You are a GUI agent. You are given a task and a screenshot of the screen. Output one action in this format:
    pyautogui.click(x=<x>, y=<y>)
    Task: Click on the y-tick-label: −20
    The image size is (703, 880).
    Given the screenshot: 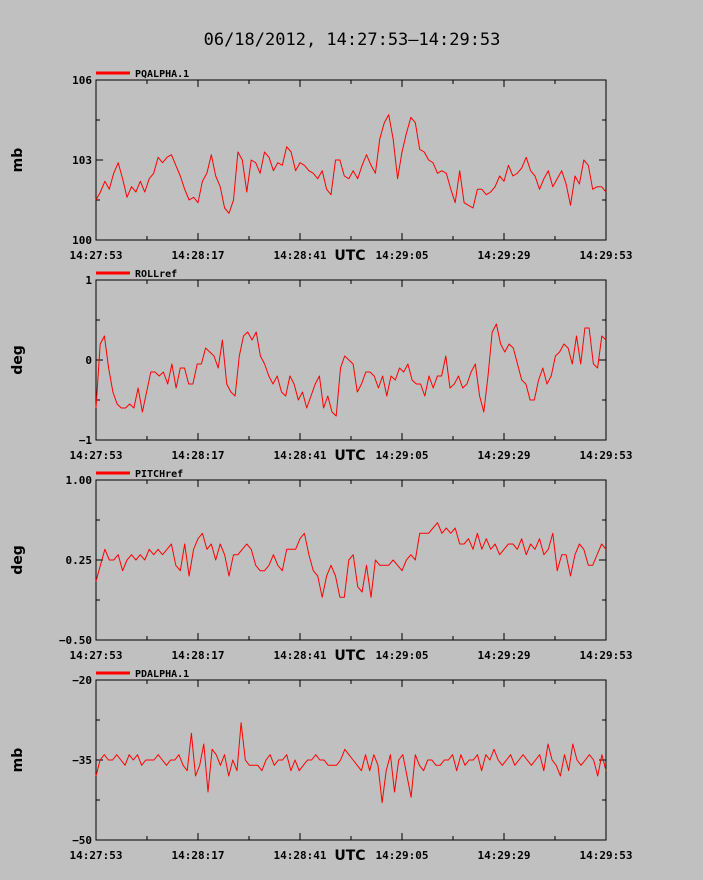 What is the action you would take?
    pyautogui.click(x=82, y=680)
    